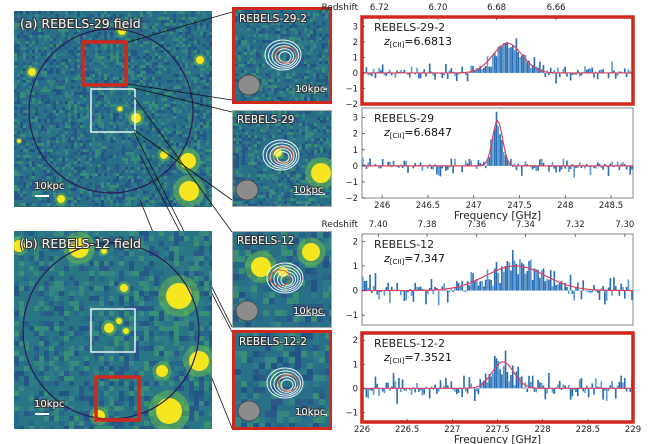  What do you see at coordinates (588, 70) in the screenshot?
I see `spectrum-bar` at bounding box center [588, 70].